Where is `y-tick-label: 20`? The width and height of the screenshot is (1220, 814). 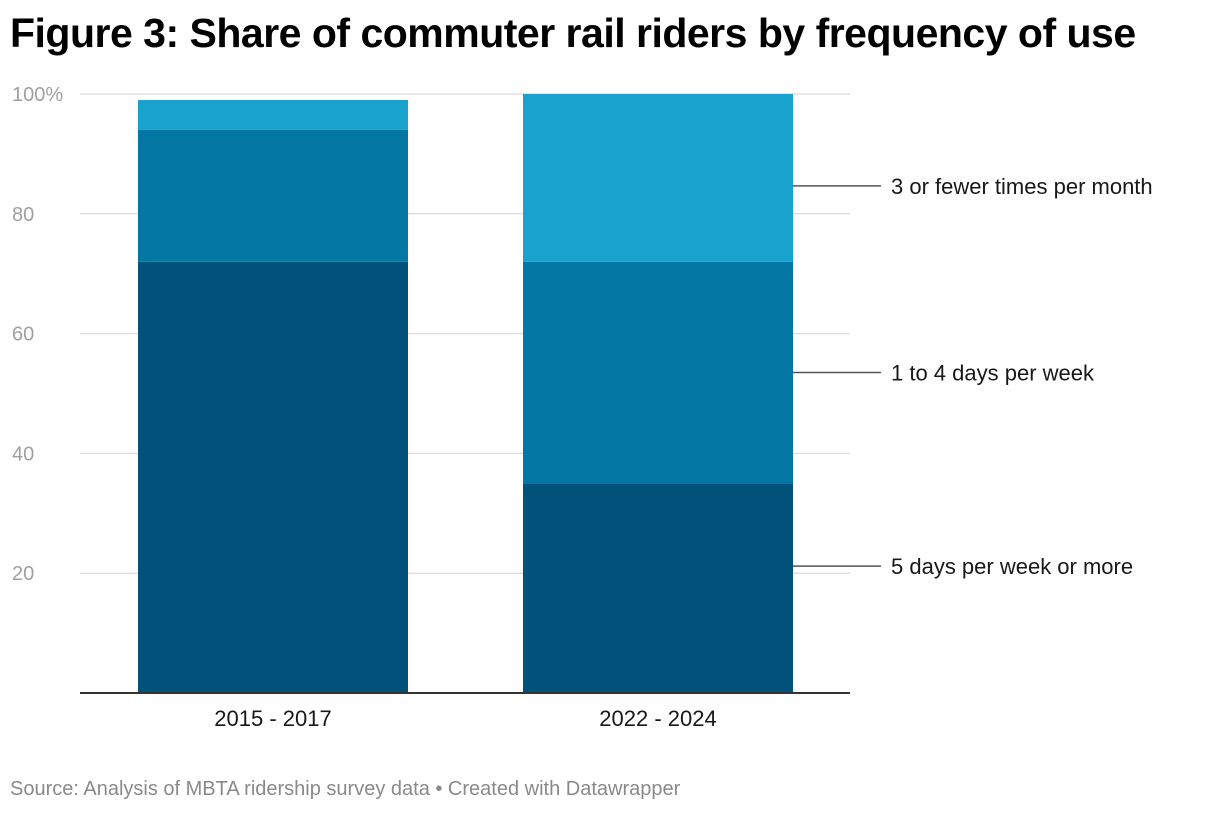 y-tick-label: 20 is located at coordinates (23, 574).